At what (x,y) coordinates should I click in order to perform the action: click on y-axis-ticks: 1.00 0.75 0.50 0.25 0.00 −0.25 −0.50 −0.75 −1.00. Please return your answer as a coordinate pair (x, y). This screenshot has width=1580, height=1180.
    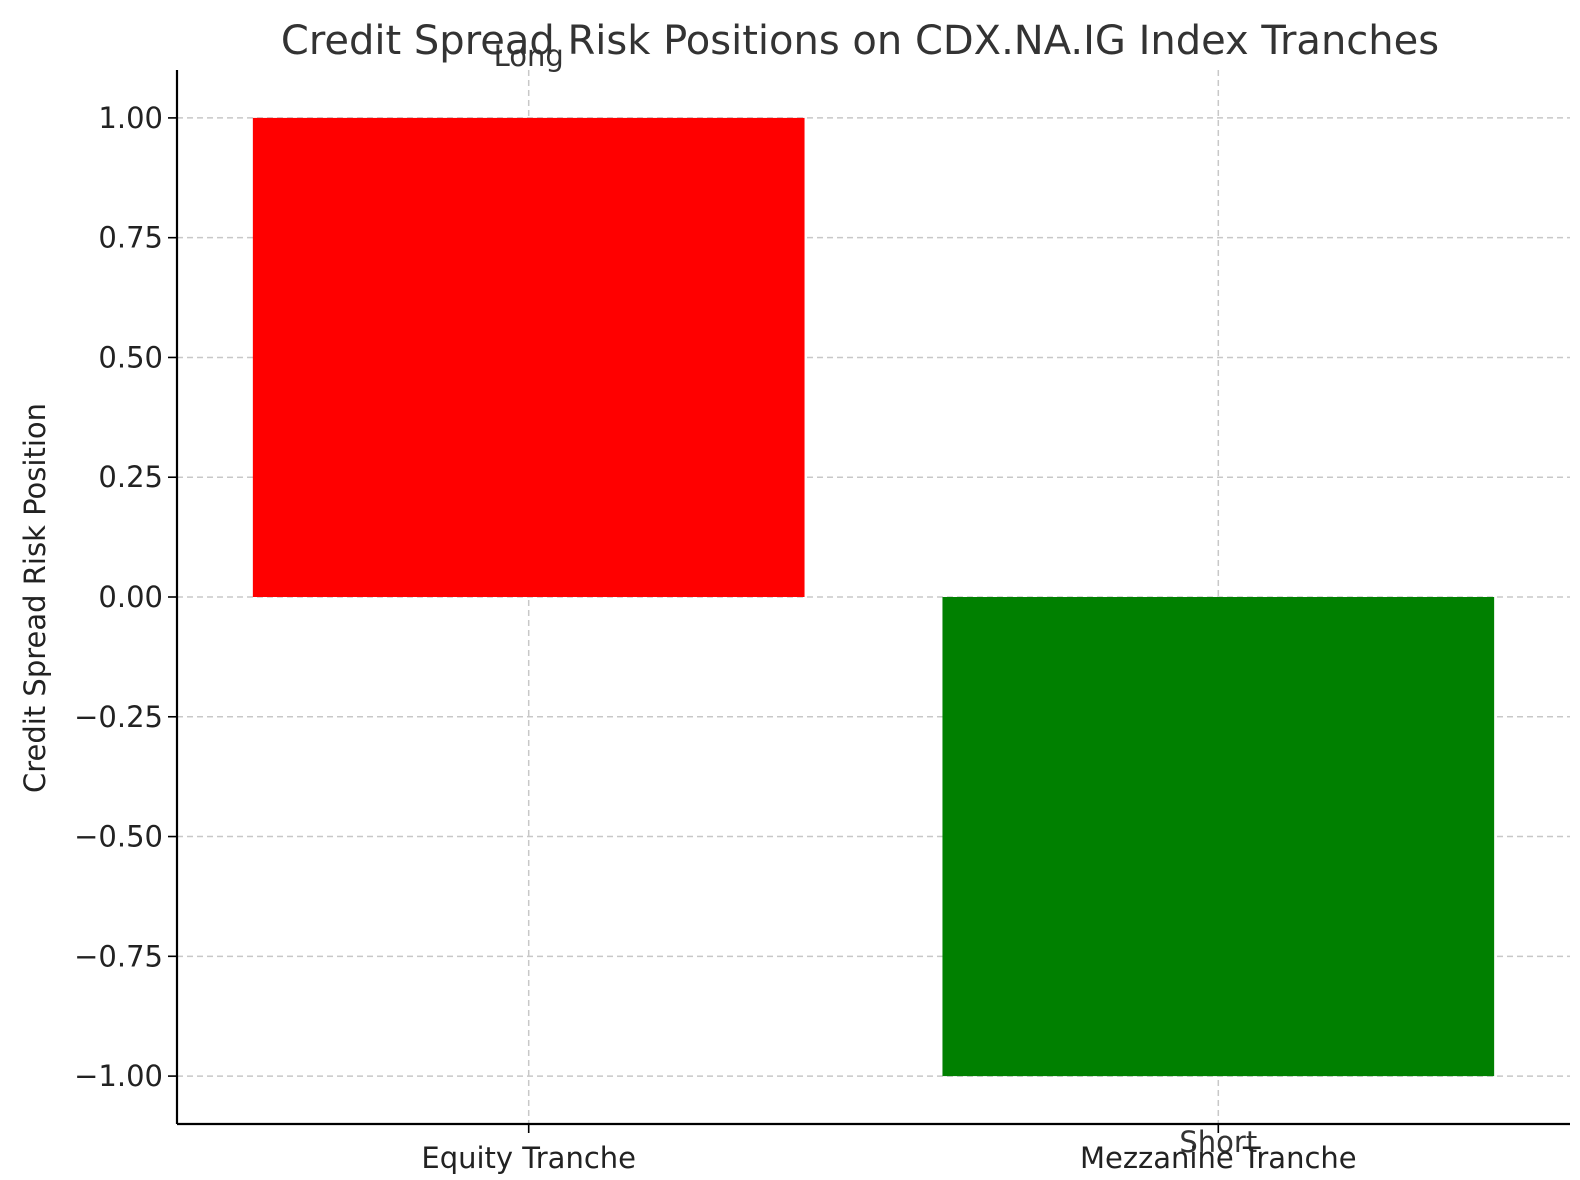
    Looking at the image, I should click on (125, 597).